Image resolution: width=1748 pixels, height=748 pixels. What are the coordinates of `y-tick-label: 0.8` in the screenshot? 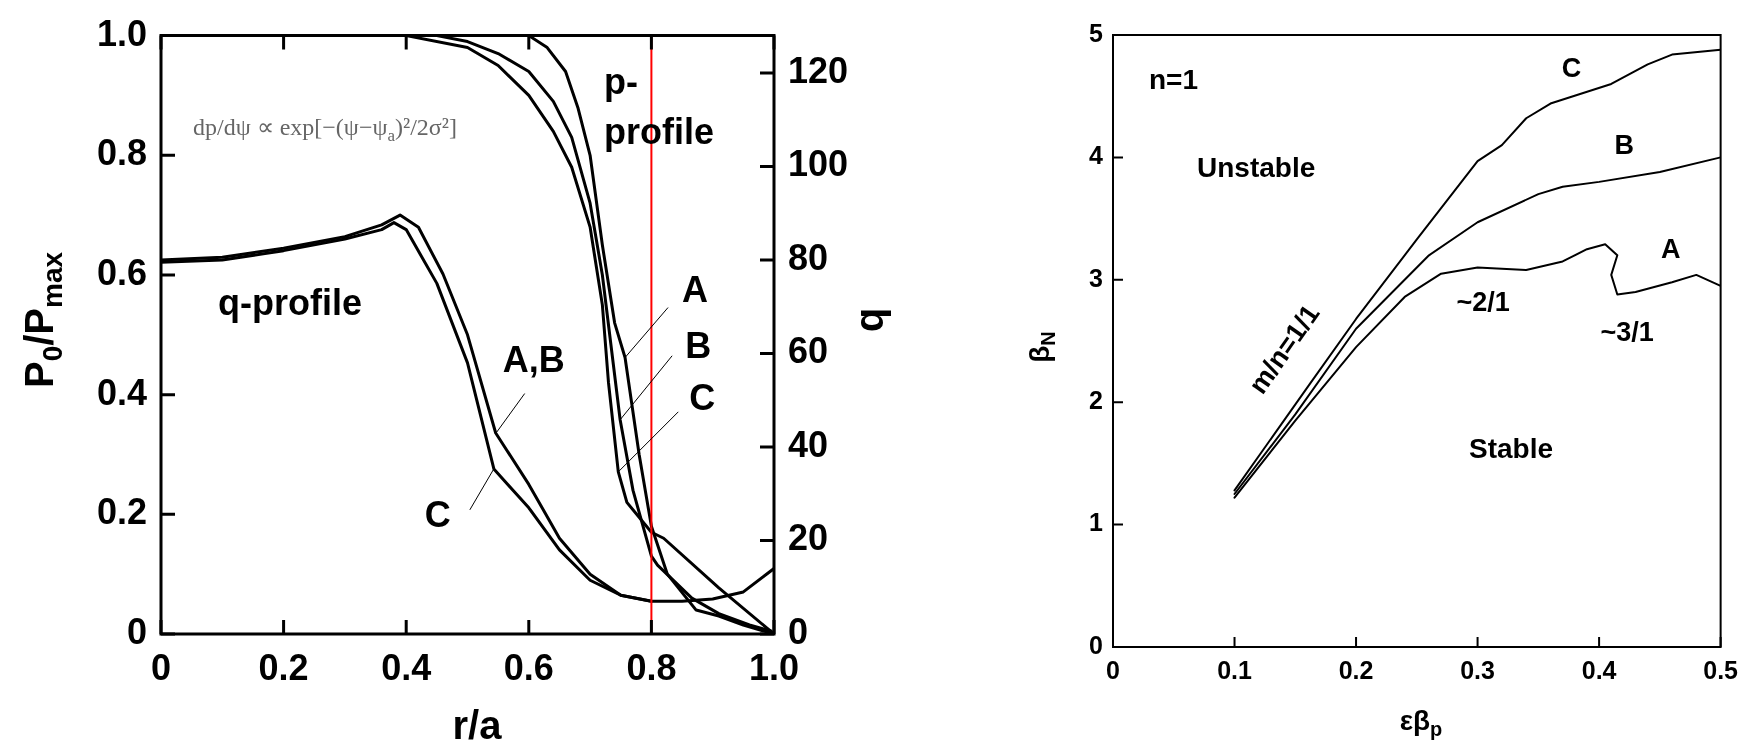 It's located at (121, 153).